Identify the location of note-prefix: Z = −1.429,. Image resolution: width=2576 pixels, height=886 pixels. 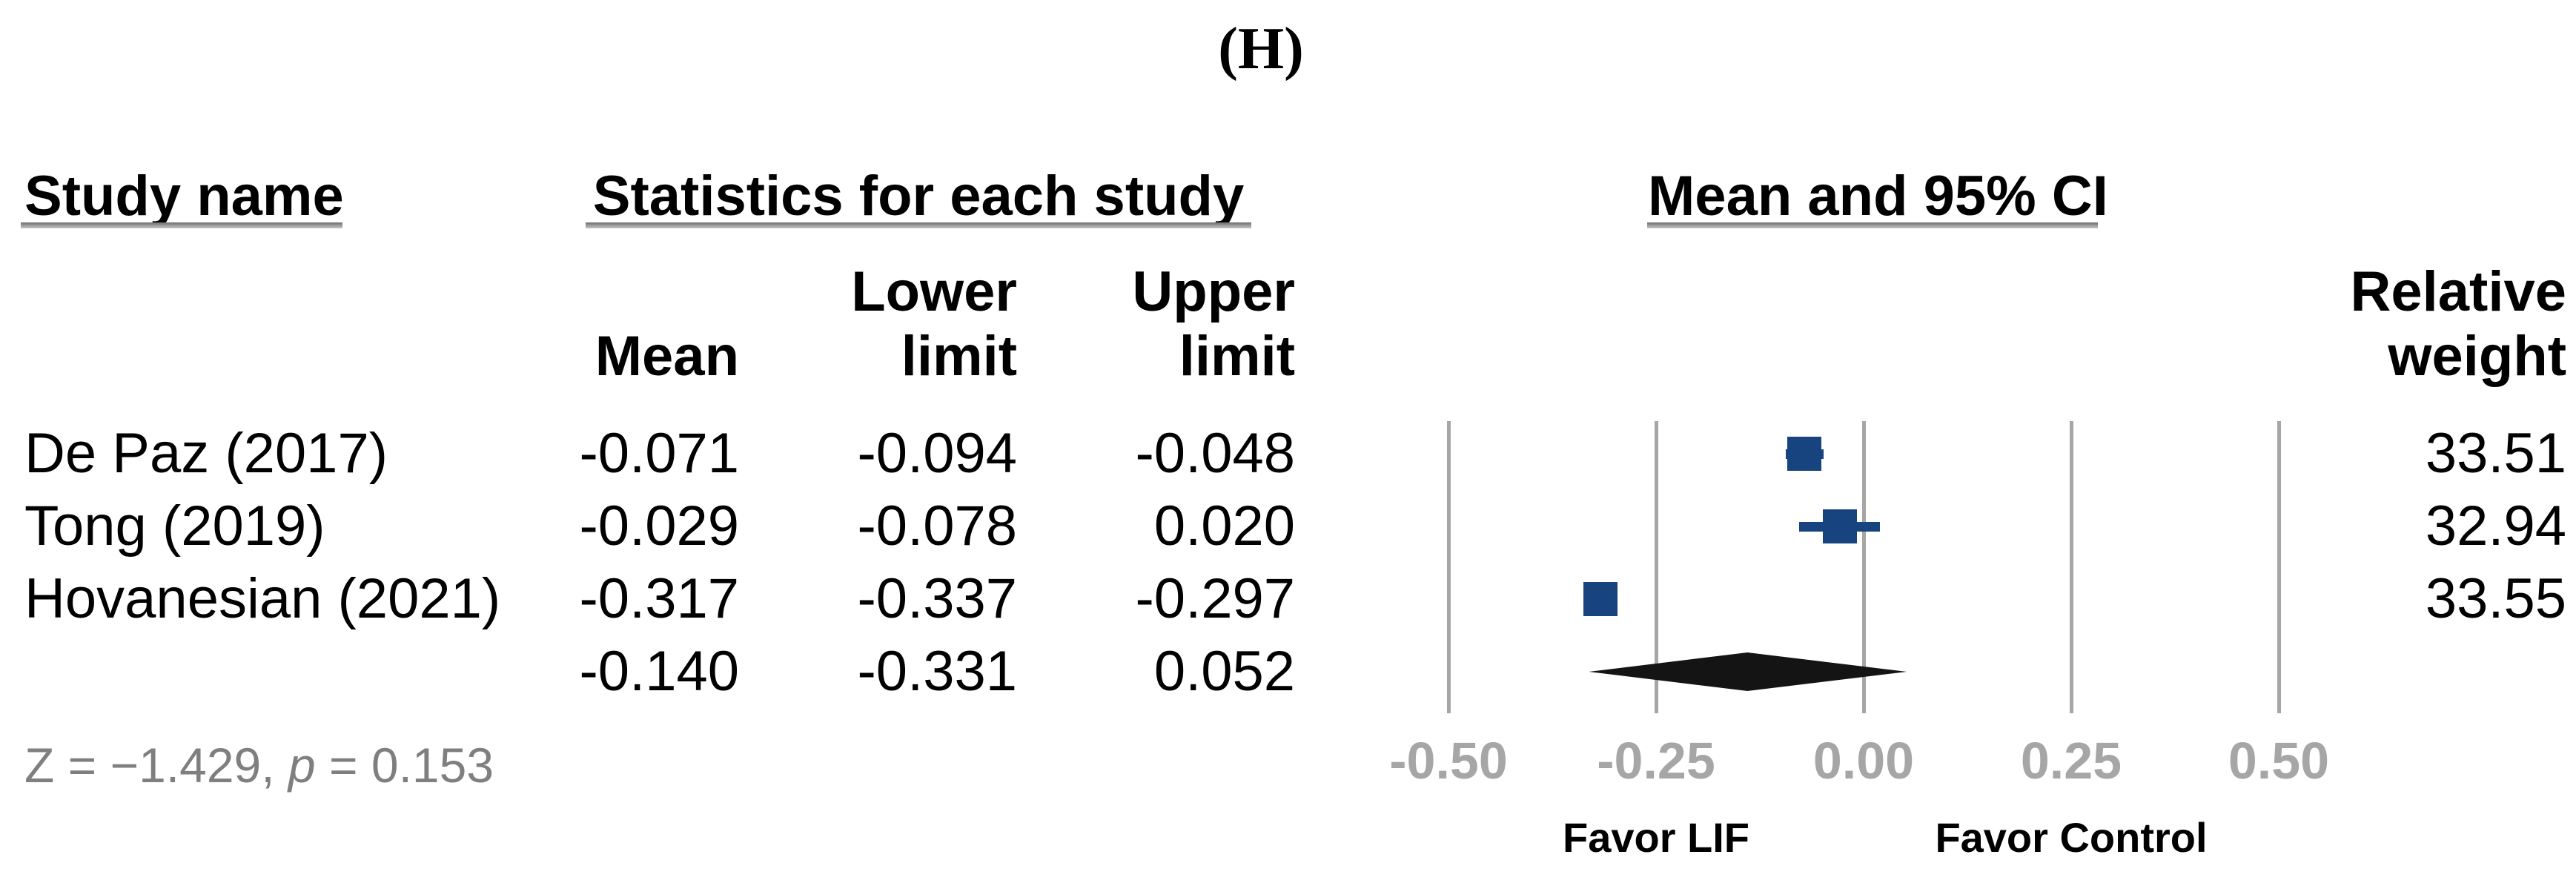
(156, 766).